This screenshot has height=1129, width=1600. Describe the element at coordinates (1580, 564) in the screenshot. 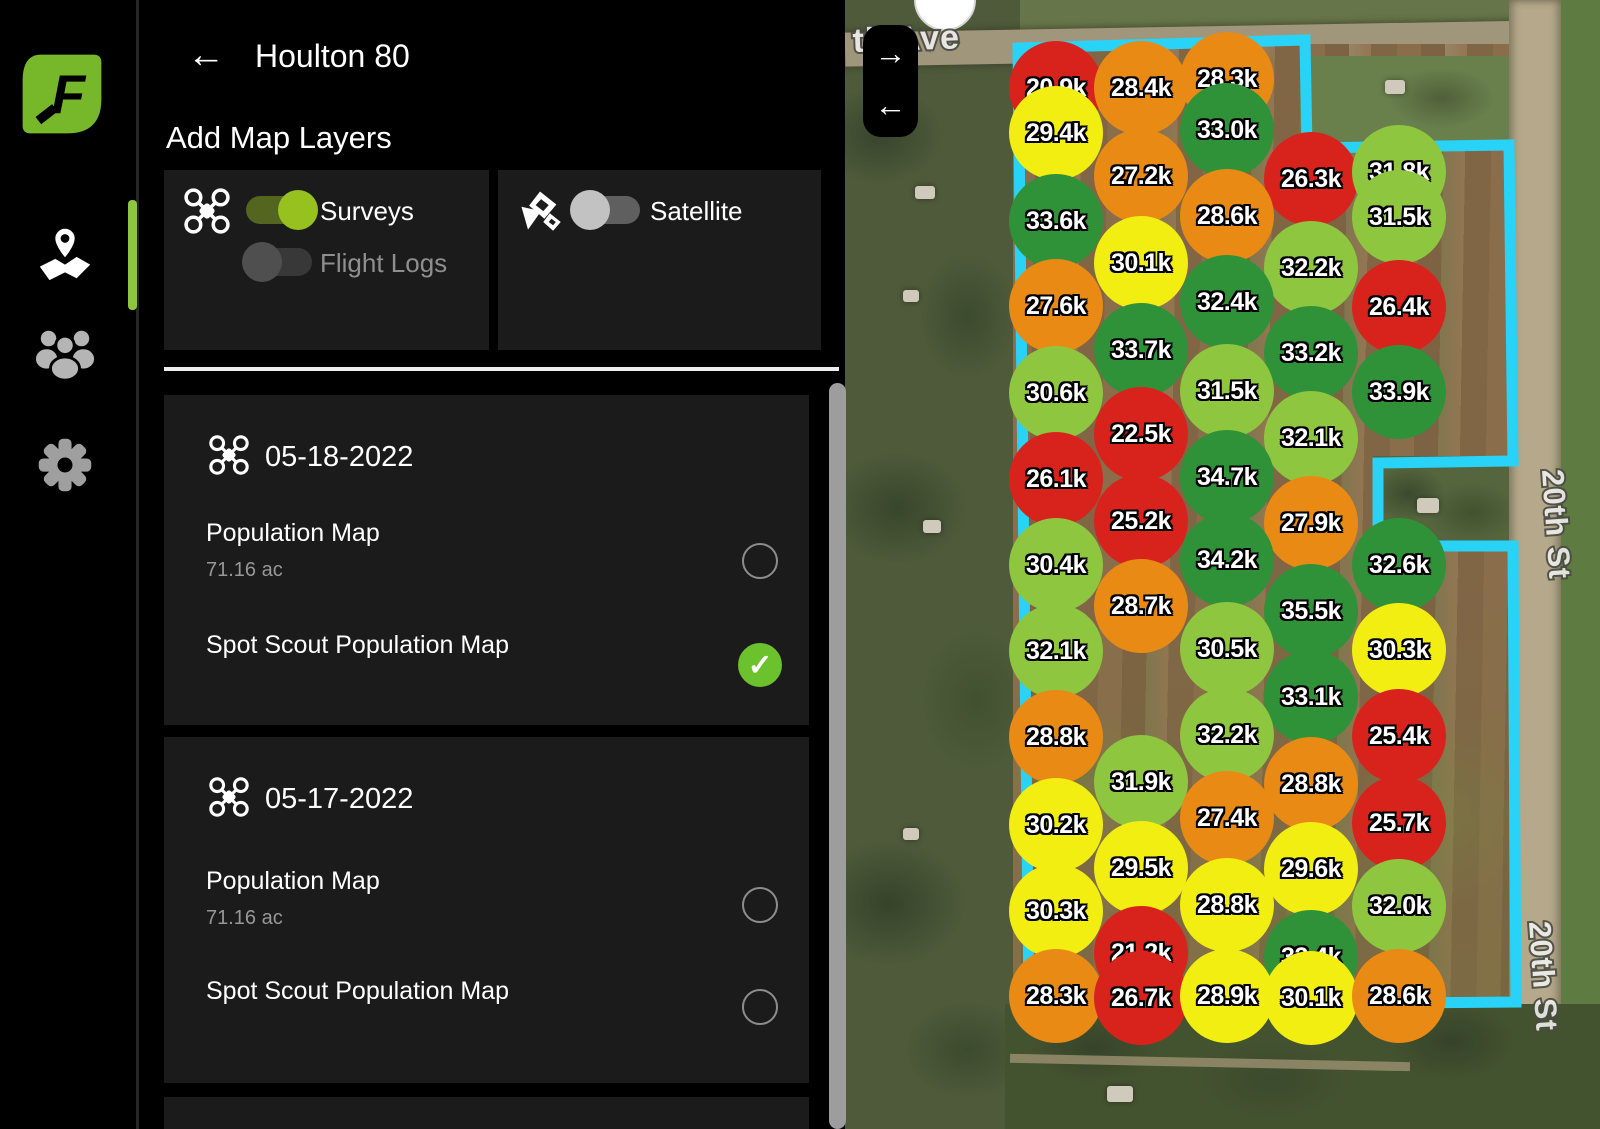

I see `map-grass-right` at that location.